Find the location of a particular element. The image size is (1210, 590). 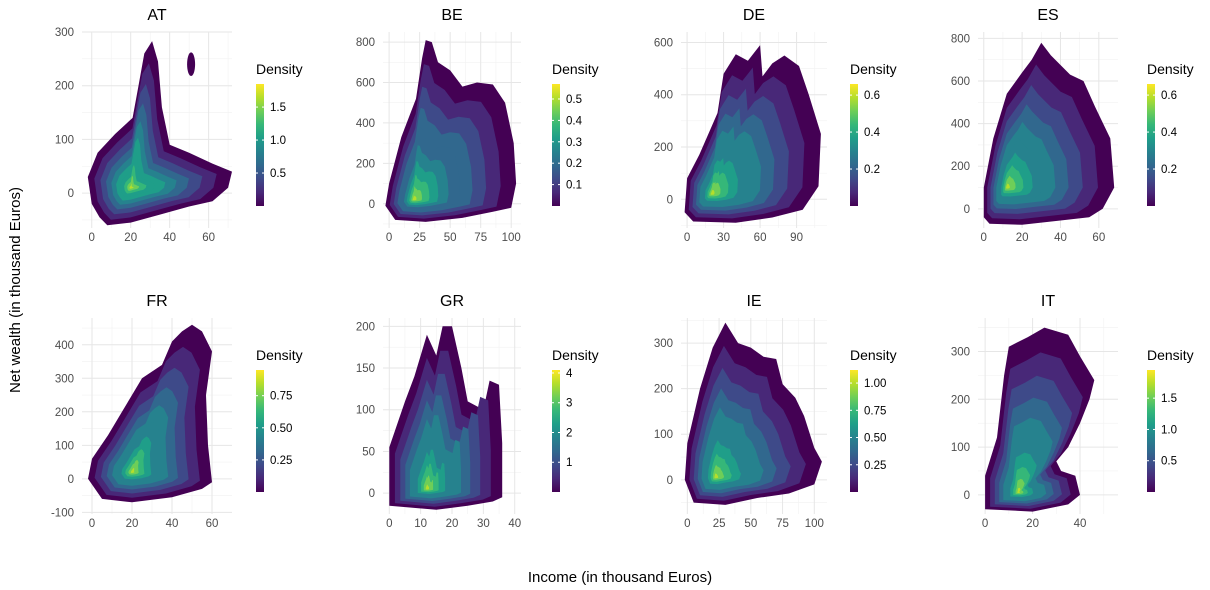

legend: Density 0.25 0.50 0.75 is located at coordinates (279, 419).